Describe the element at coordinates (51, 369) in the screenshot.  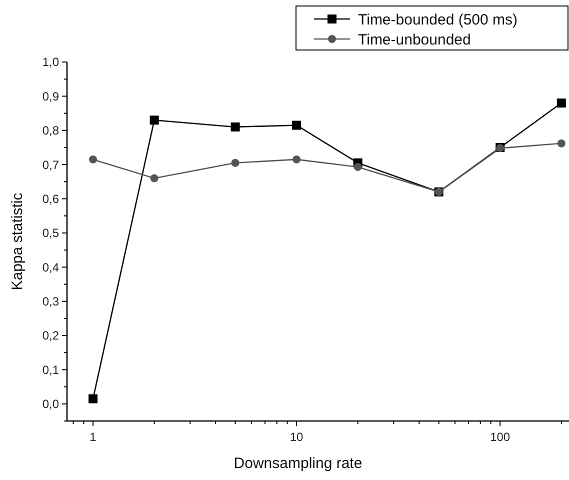
I see `y-tick-label: 0,1` at that location.